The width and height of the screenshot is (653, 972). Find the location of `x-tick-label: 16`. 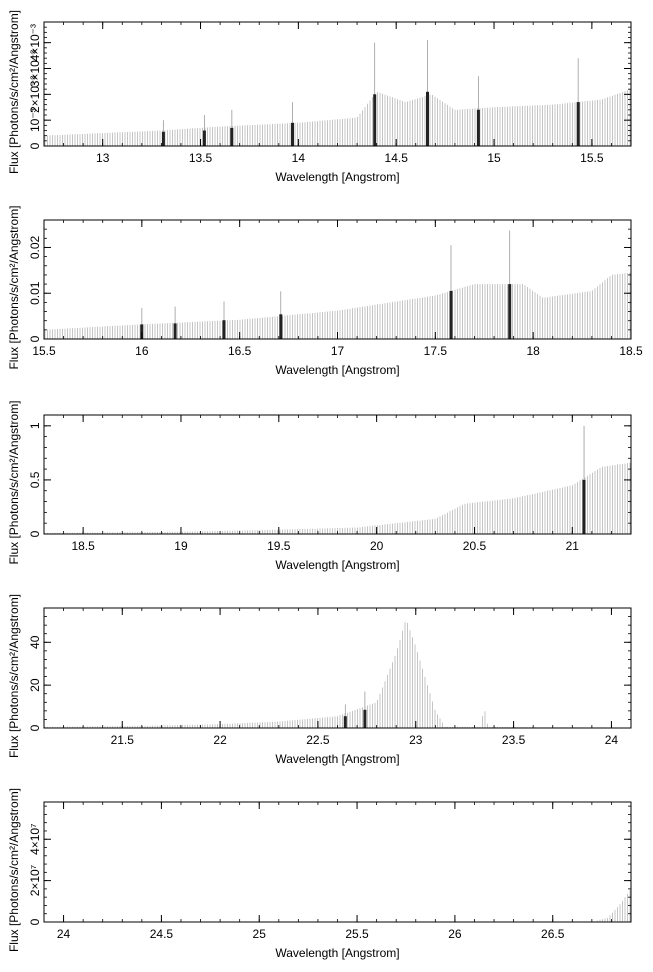

x-tick-label: 16 is located at coordinates (142, 351).